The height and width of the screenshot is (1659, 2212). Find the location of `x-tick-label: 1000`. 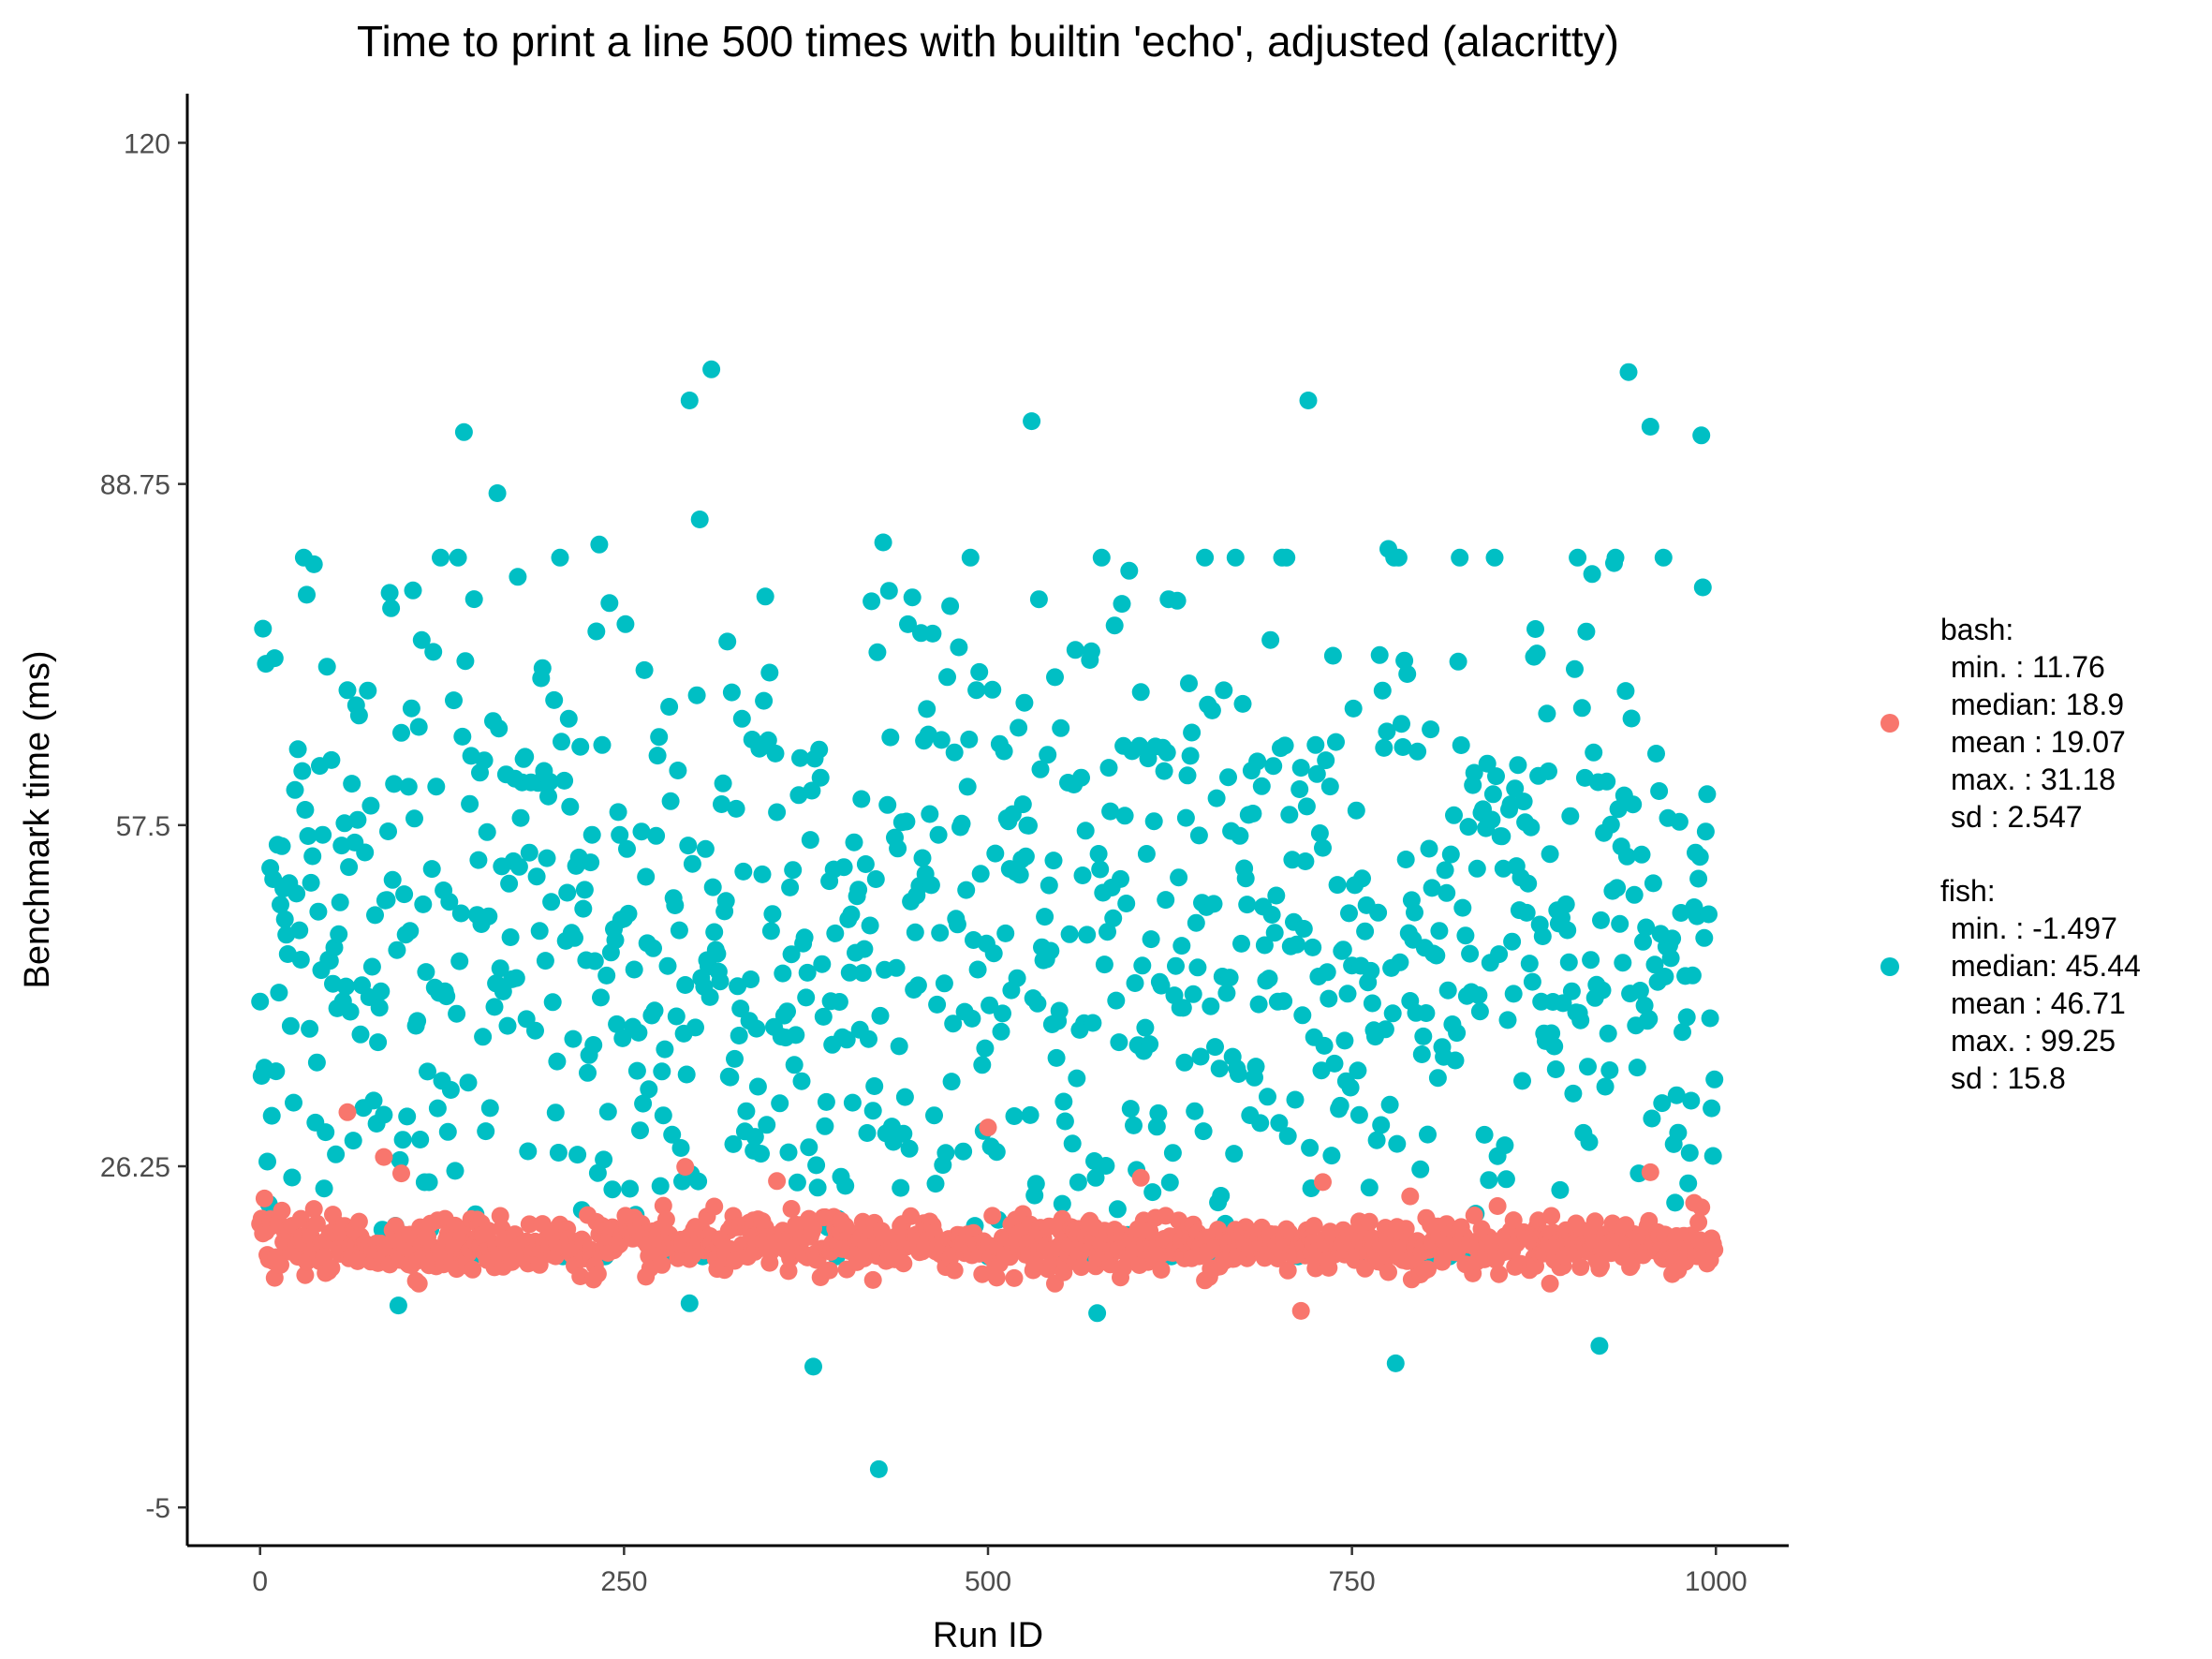

x-tick-label: 1000 is located at coordinates (1716, 1582).